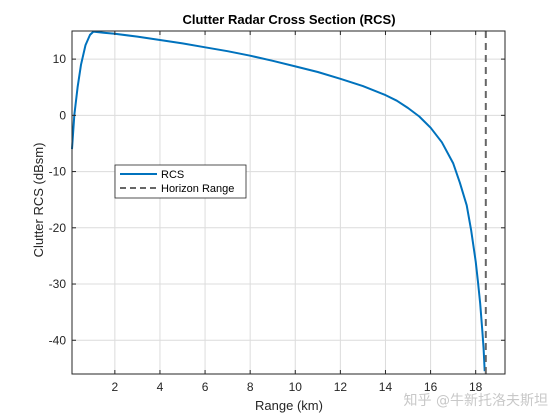  What do you see at coordinates (431, 387) in the screenshot?
I see `x-tick-label: 16` at bounding box center [431, 387].